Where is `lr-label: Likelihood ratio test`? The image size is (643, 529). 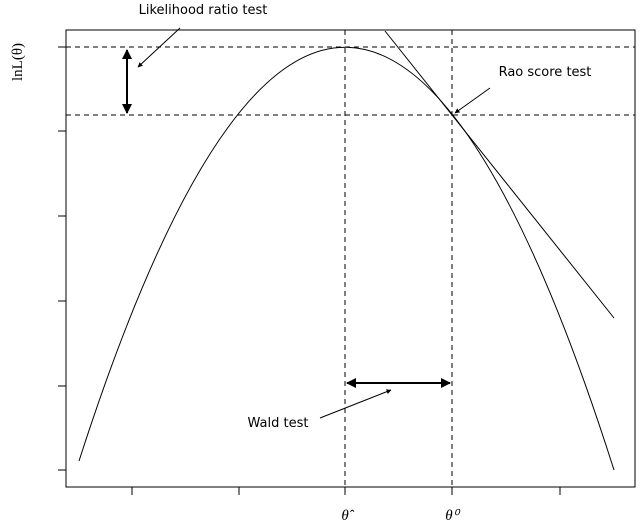 lr-label: Likelihood ratio test is located at coordinates (203, 10).